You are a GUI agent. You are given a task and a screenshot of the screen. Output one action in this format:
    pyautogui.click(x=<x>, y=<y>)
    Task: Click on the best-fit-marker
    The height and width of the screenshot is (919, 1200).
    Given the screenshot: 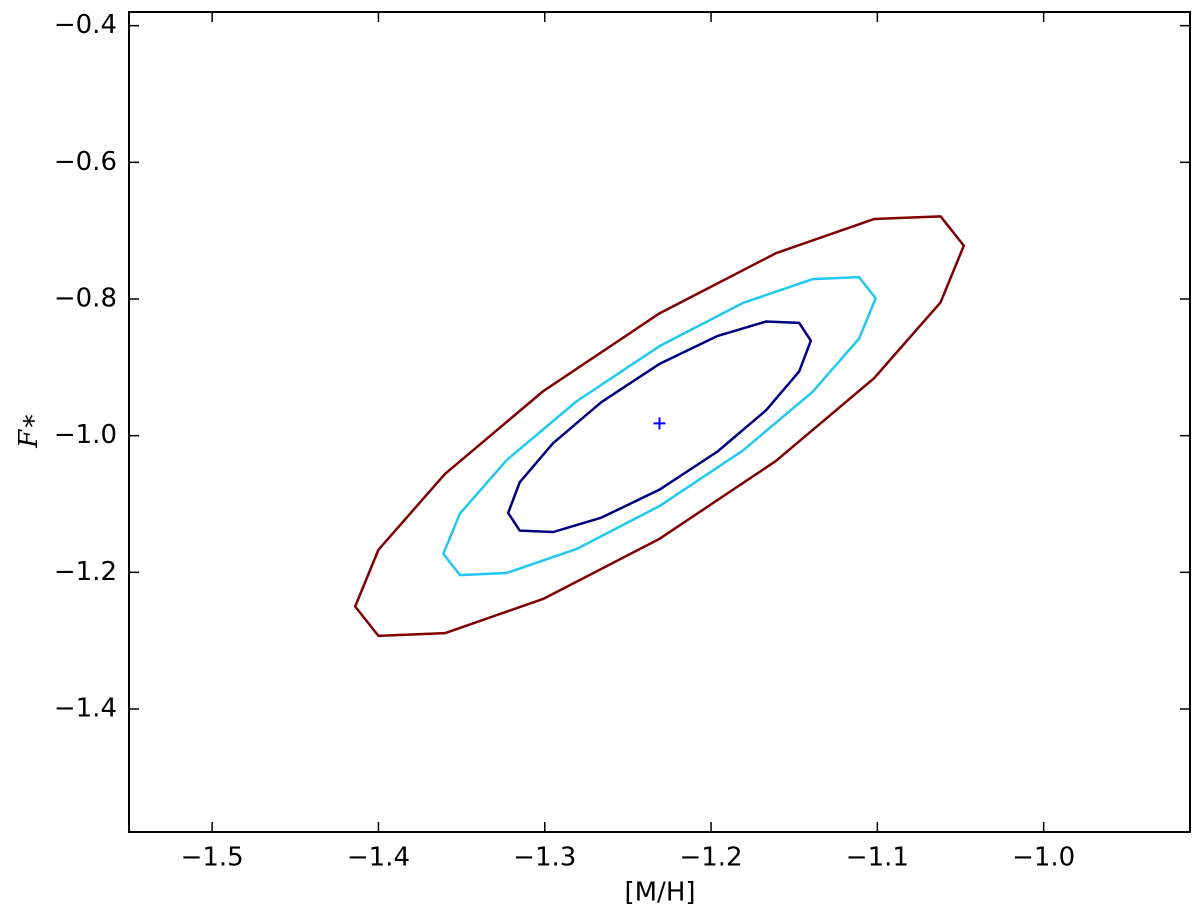 What is the action you would take?
    pyautogui.click(x=659, y=423)
    